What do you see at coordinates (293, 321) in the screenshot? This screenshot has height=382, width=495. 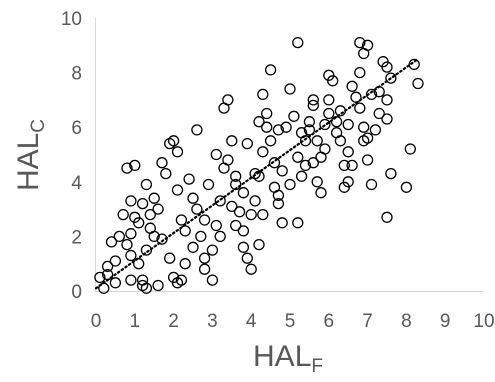 I see `x-tick-labels: 0 1 2 3 4 5 6 7 8 9 10` at bounding box center [293, 321].